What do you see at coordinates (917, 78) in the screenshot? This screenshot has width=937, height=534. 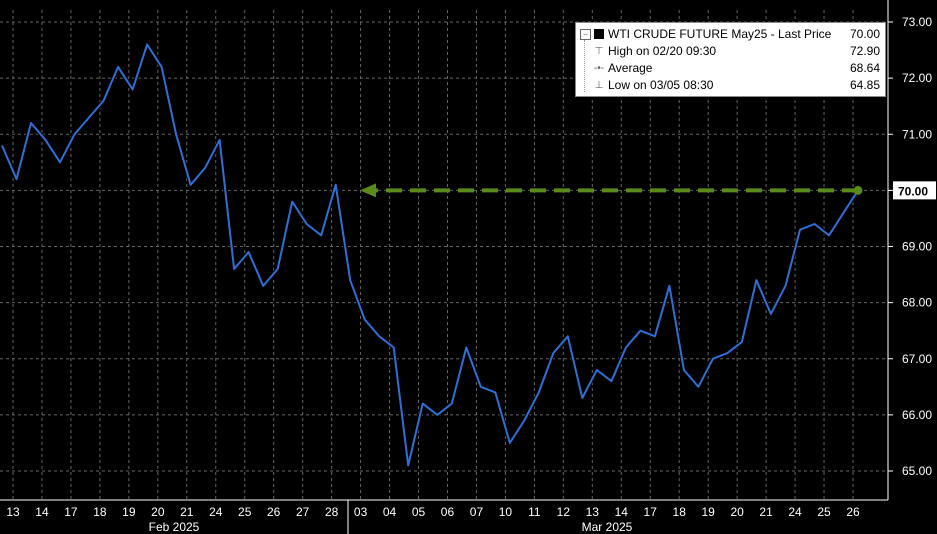 I see `y-tick-label: 72.00` at bounding box center [917, 78].